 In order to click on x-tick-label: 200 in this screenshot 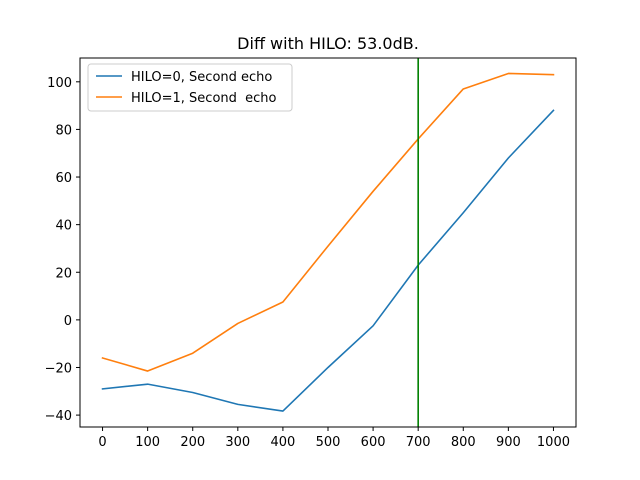, I will do `click(192, 442)`.